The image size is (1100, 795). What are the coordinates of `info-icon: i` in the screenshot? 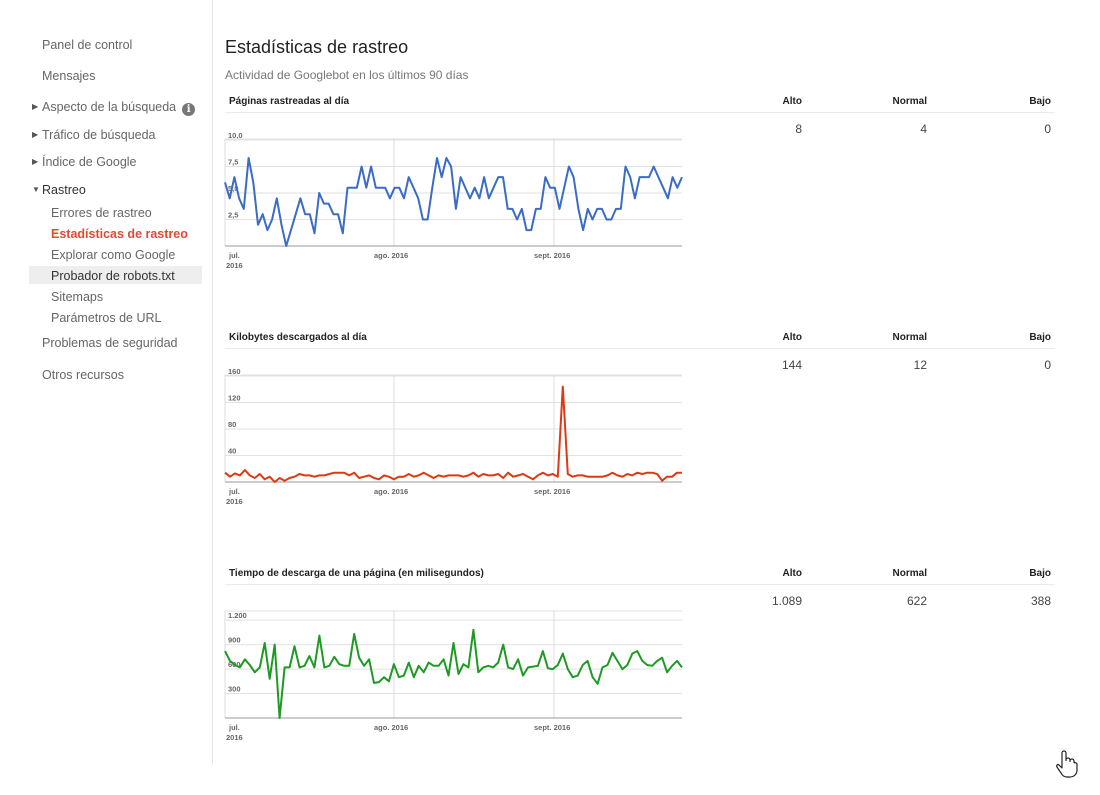 It's located at (189, 109).